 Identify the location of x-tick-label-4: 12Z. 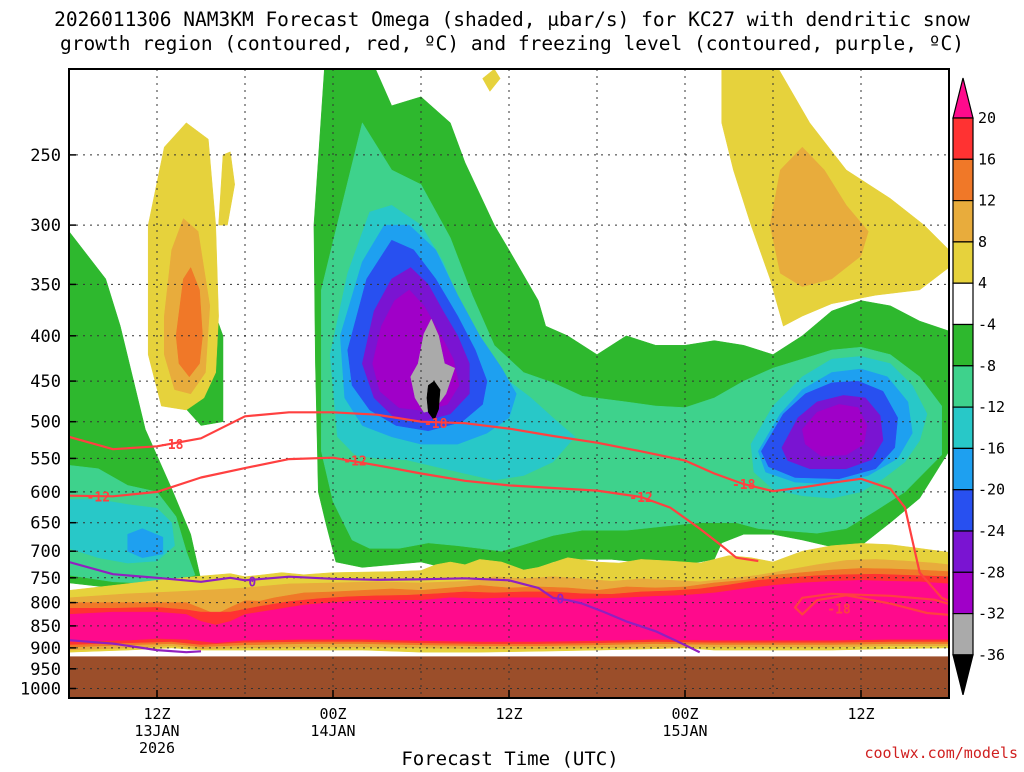
(860, 714).